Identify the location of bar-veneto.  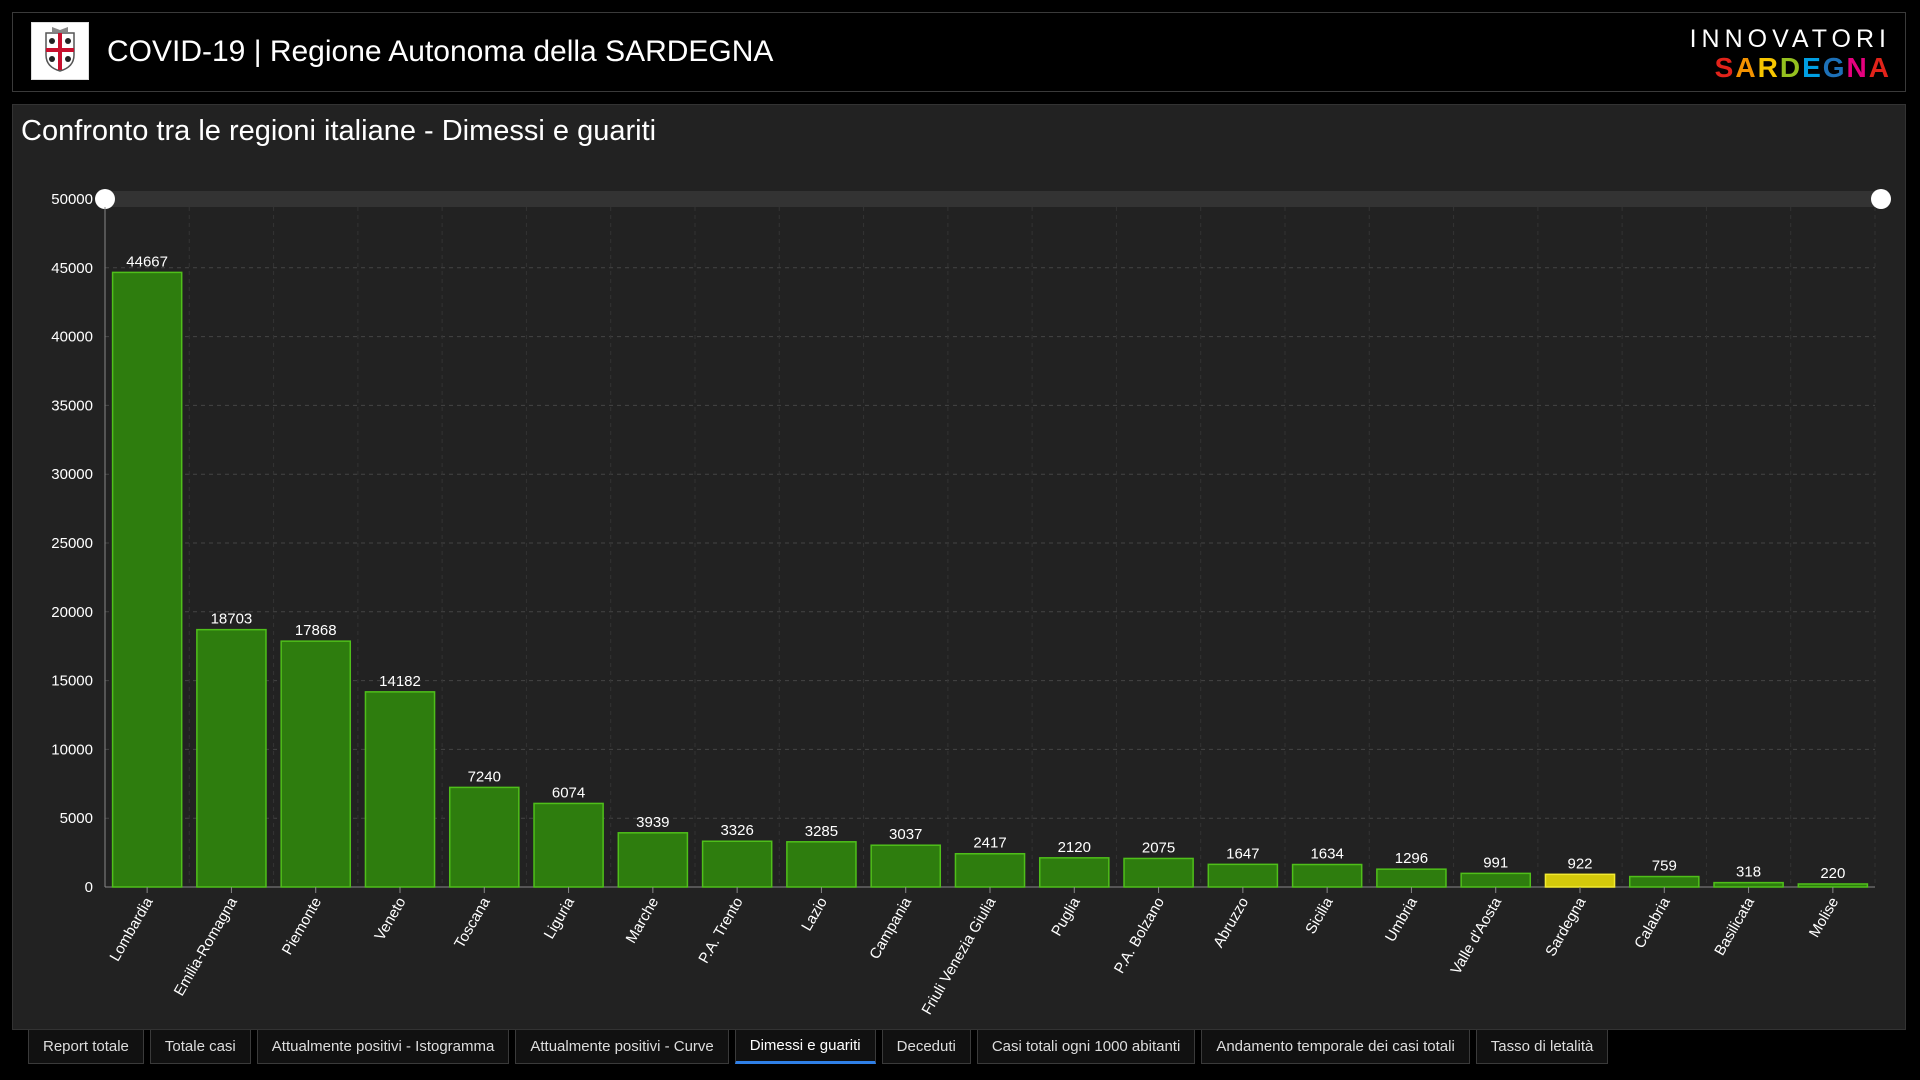
(400, 789).